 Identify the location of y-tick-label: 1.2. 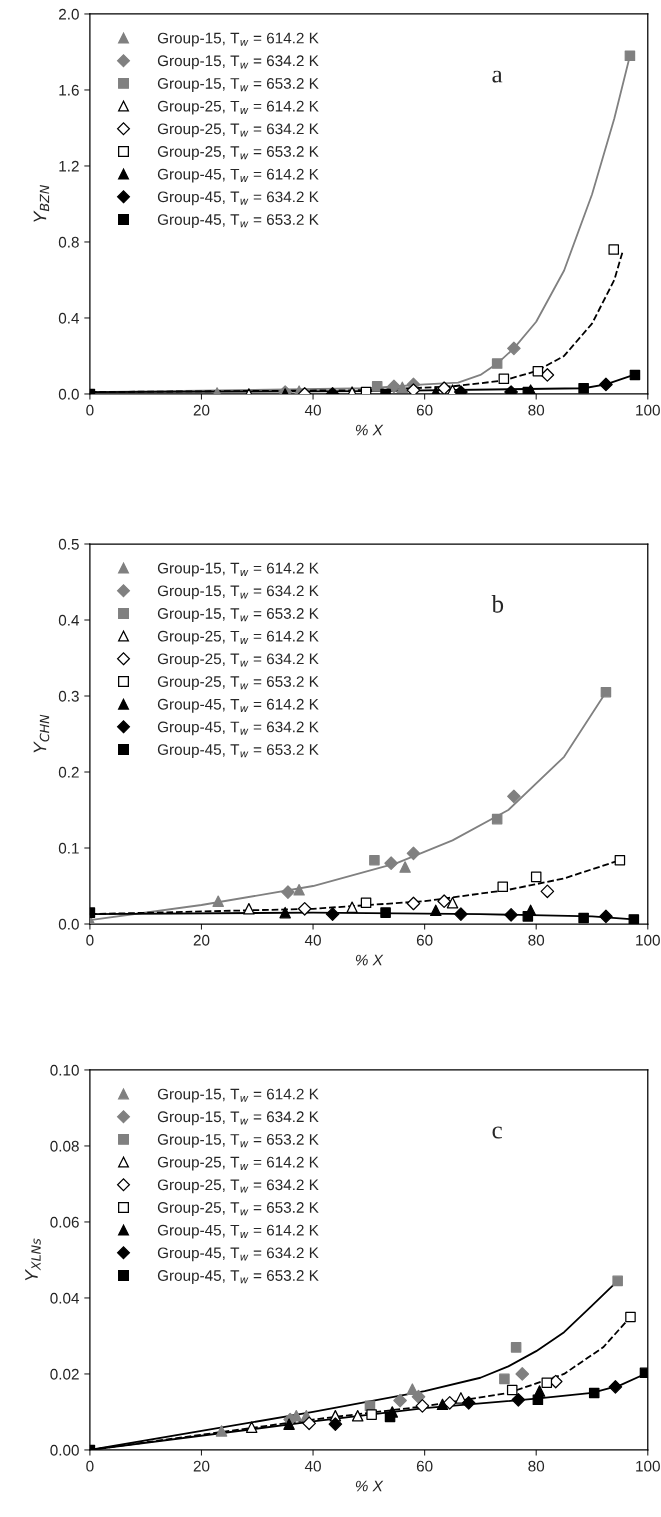
(69, 166).